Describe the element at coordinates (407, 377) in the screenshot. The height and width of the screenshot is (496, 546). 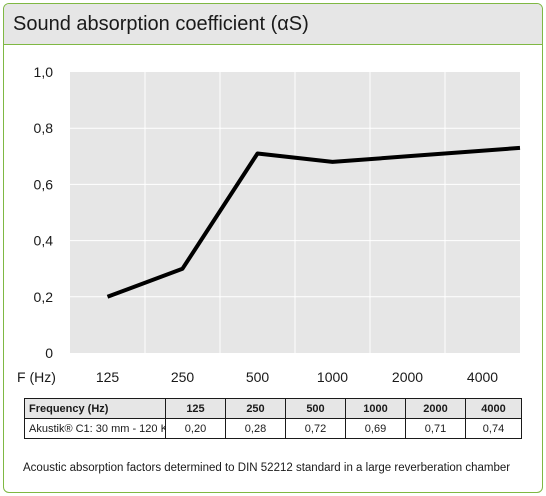
I see `x-tick-label: 2000` at that location.